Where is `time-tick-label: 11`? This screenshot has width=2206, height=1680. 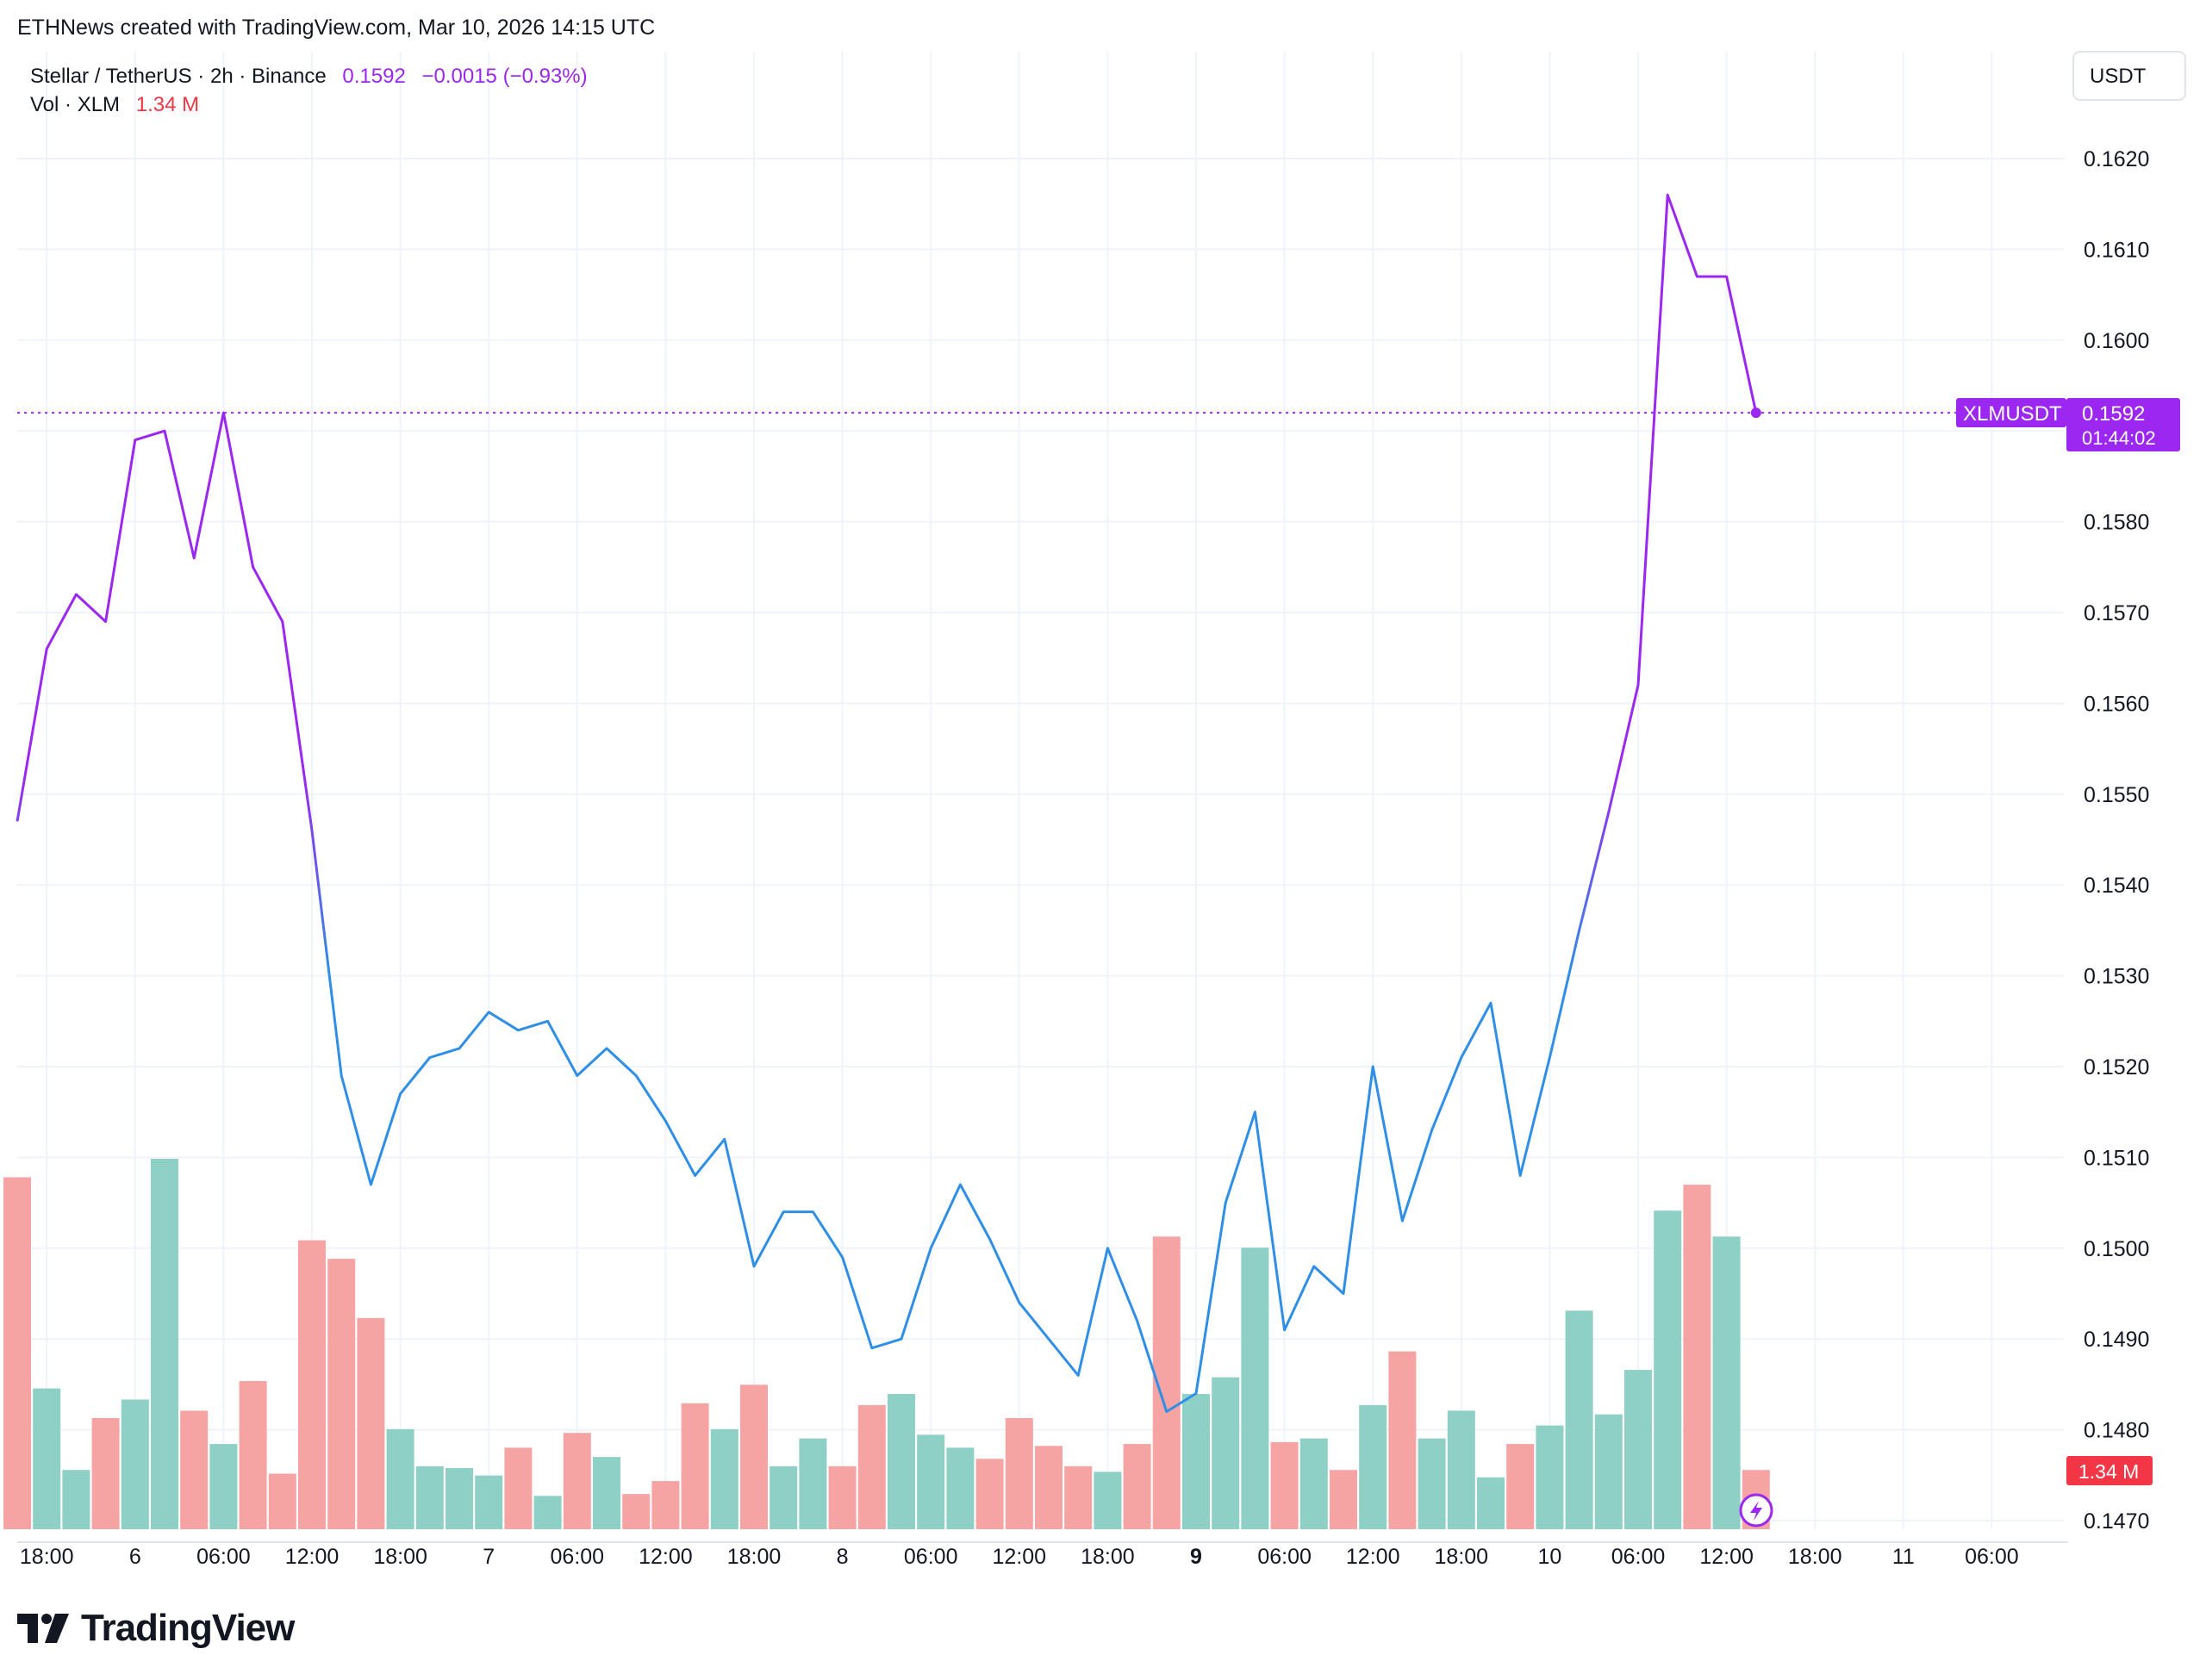 time-tick-label: 11 is located at coordinates (1903, 1557).